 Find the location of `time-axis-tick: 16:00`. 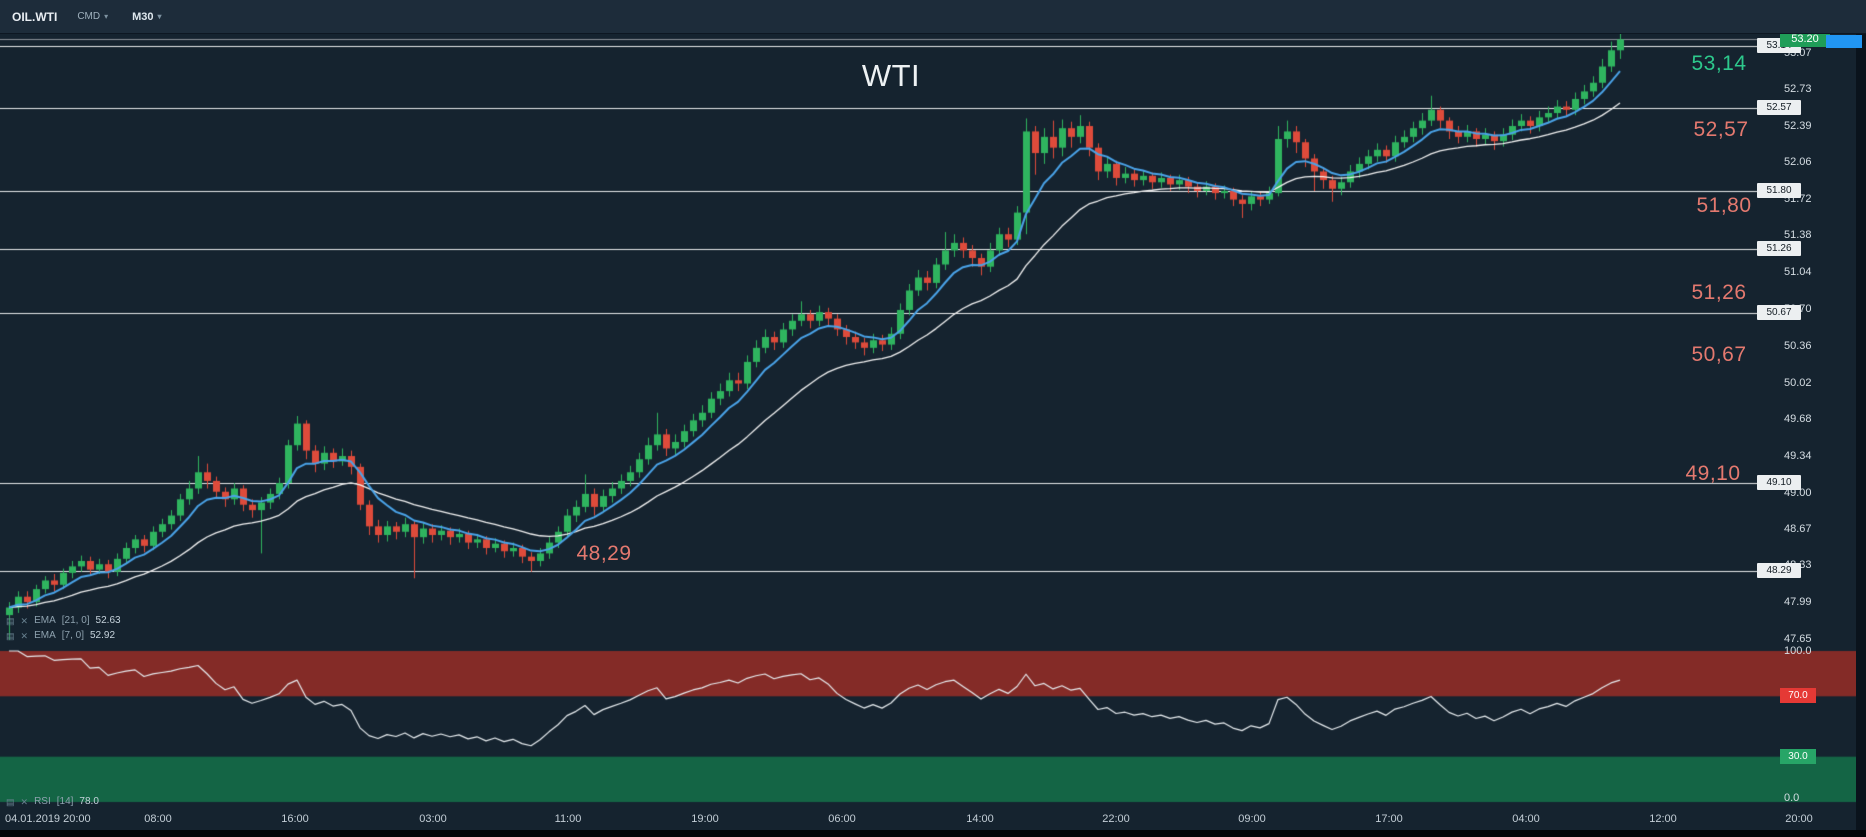

time-axis-tick: 16:00 is located at coordinates (295, 819).